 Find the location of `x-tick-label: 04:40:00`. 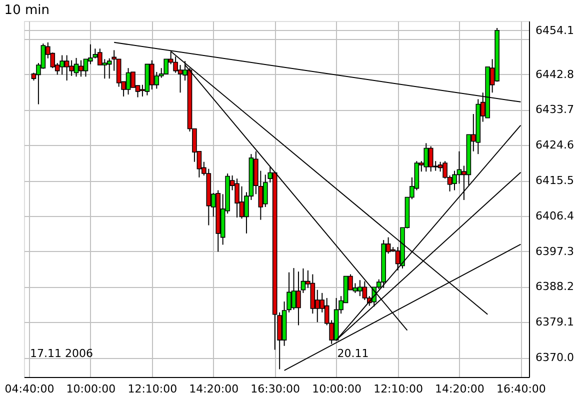

x-tick-label: 04:40:00 is located at coordinates (29, 389).